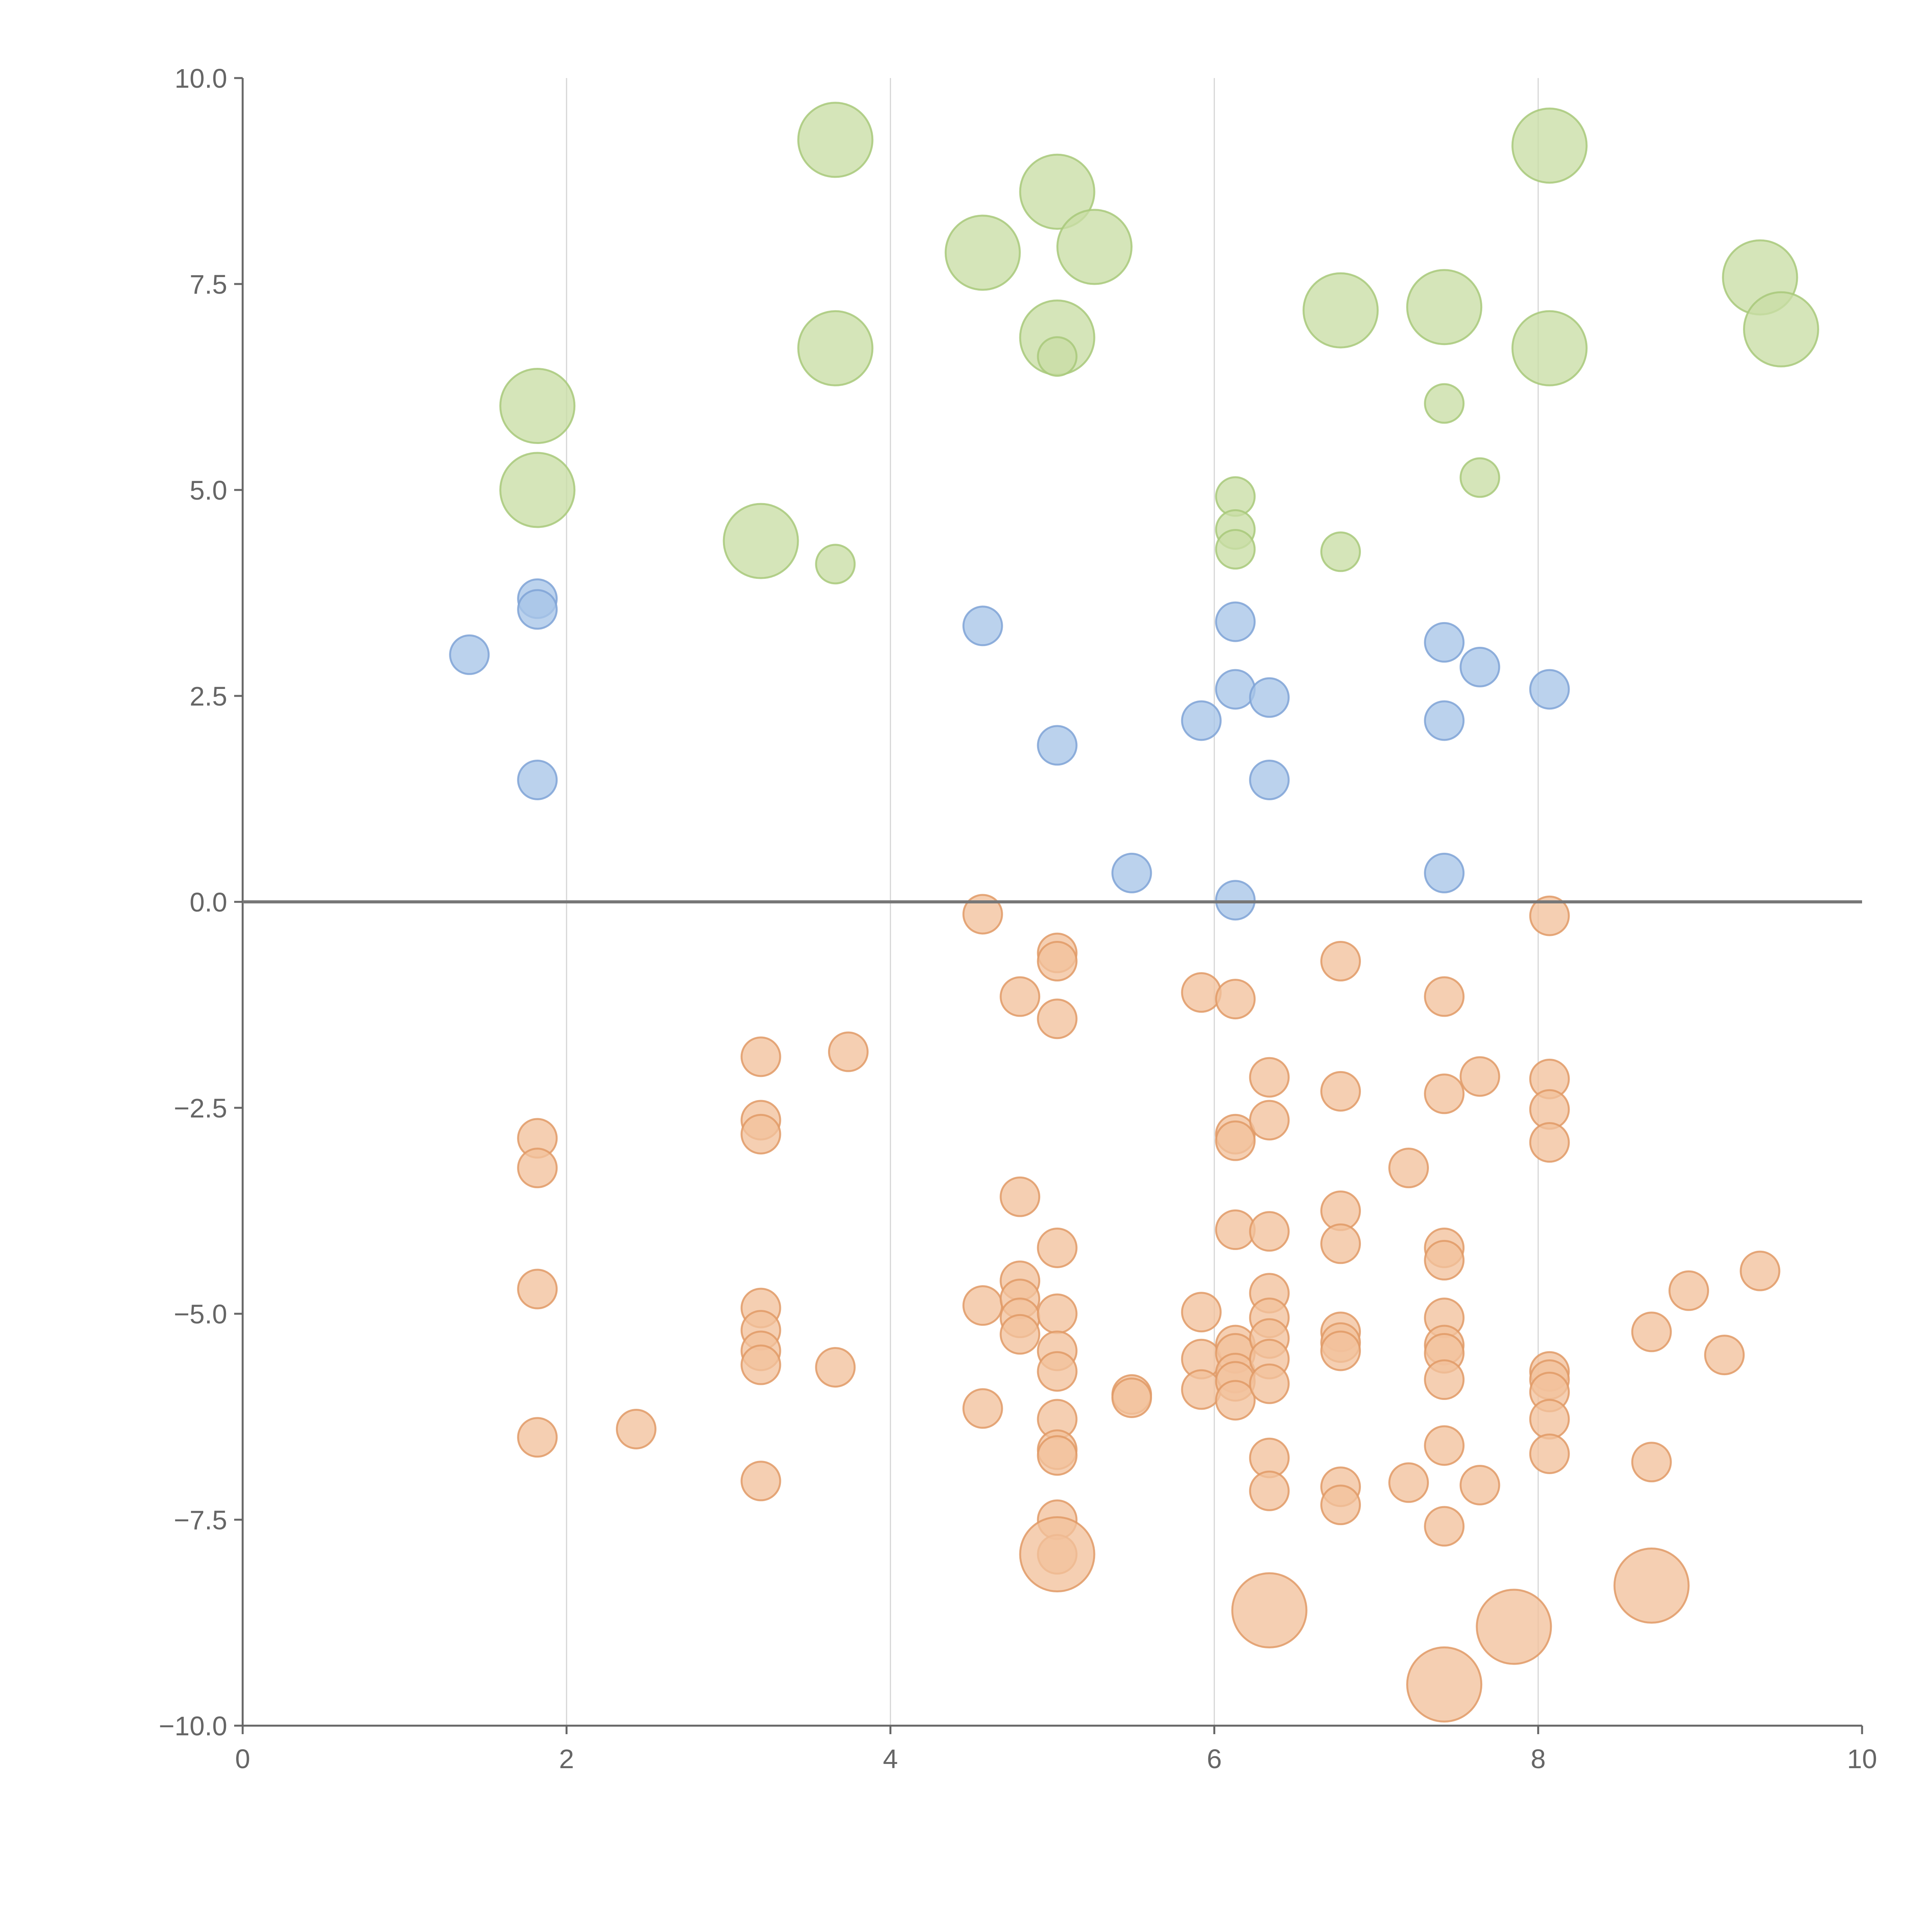 The height and width of the screenshot is (1932, 1932). Describe the element at coordinates (200, 1314) in the screenshot. I see `y-tick-label: −5.0` at that location.